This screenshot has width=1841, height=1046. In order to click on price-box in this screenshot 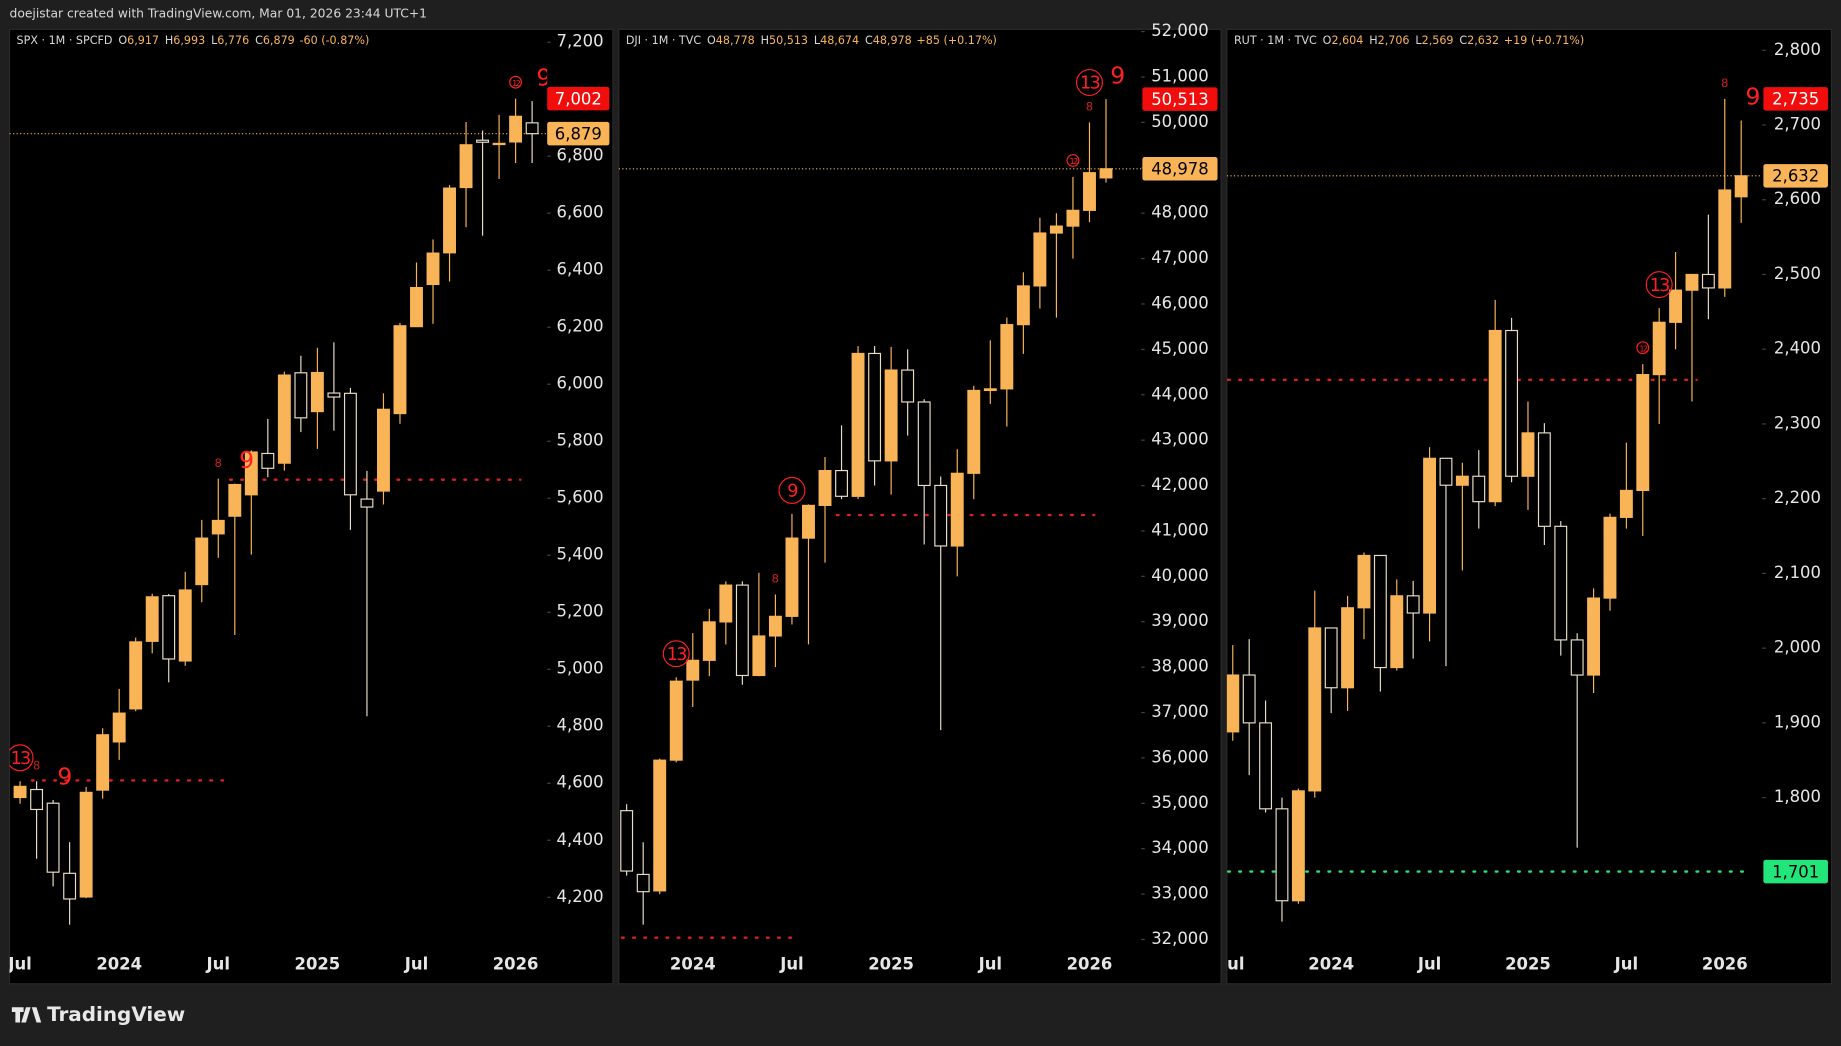, I will do `click(1795, 99)`.